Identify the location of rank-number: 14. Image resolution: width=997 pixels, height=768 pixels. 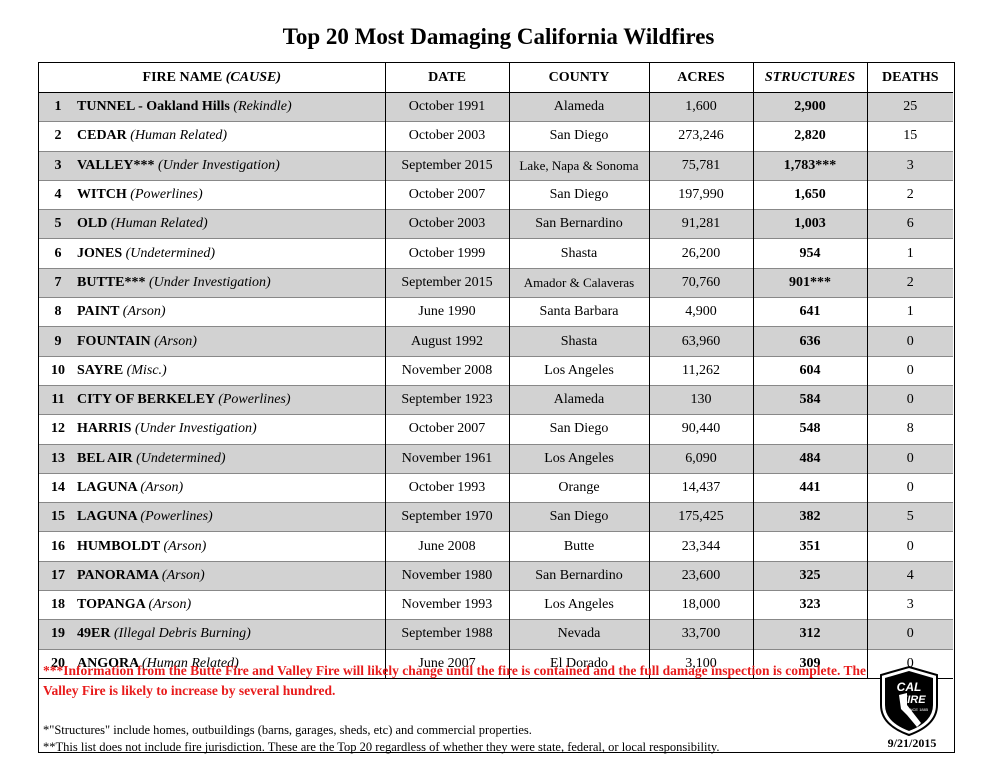
(58, 487).